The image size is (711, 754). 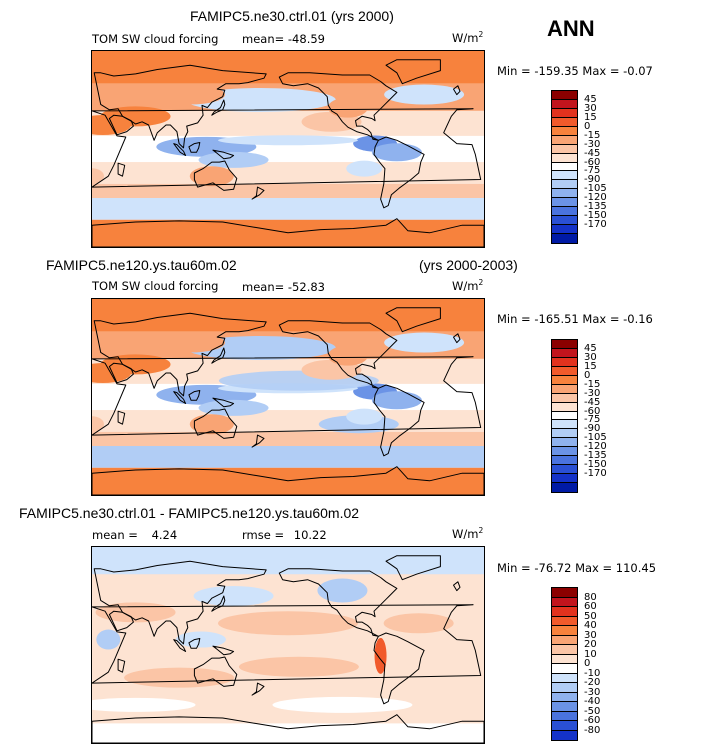 What do you see at coordinates (590, 357) in the screenshot?
I see `colorbar-tick-label: 30` at bounding box center [590, 357].